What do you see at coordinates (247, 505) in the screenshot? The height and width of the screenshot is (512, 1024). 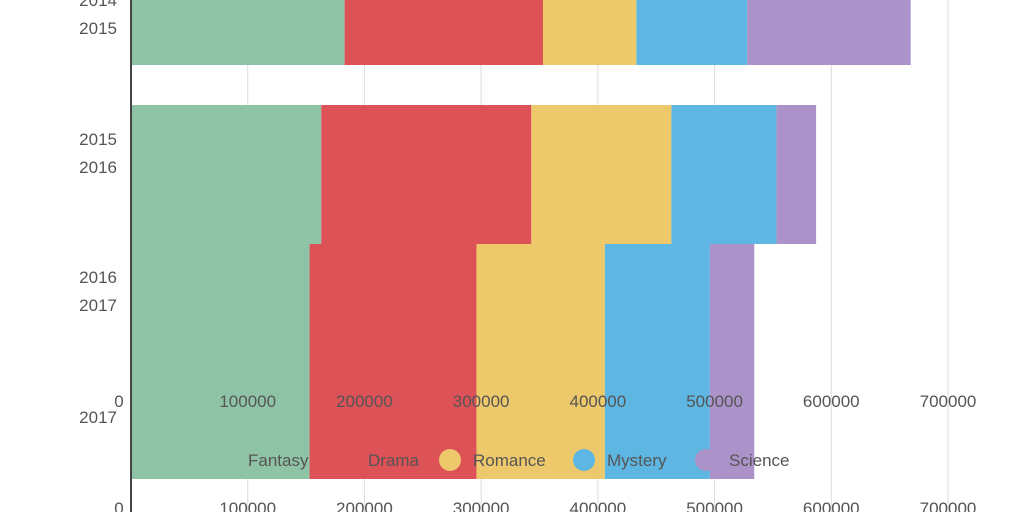 I see `x-tick-100000-1: 100000` at bounding box center [247, 505].